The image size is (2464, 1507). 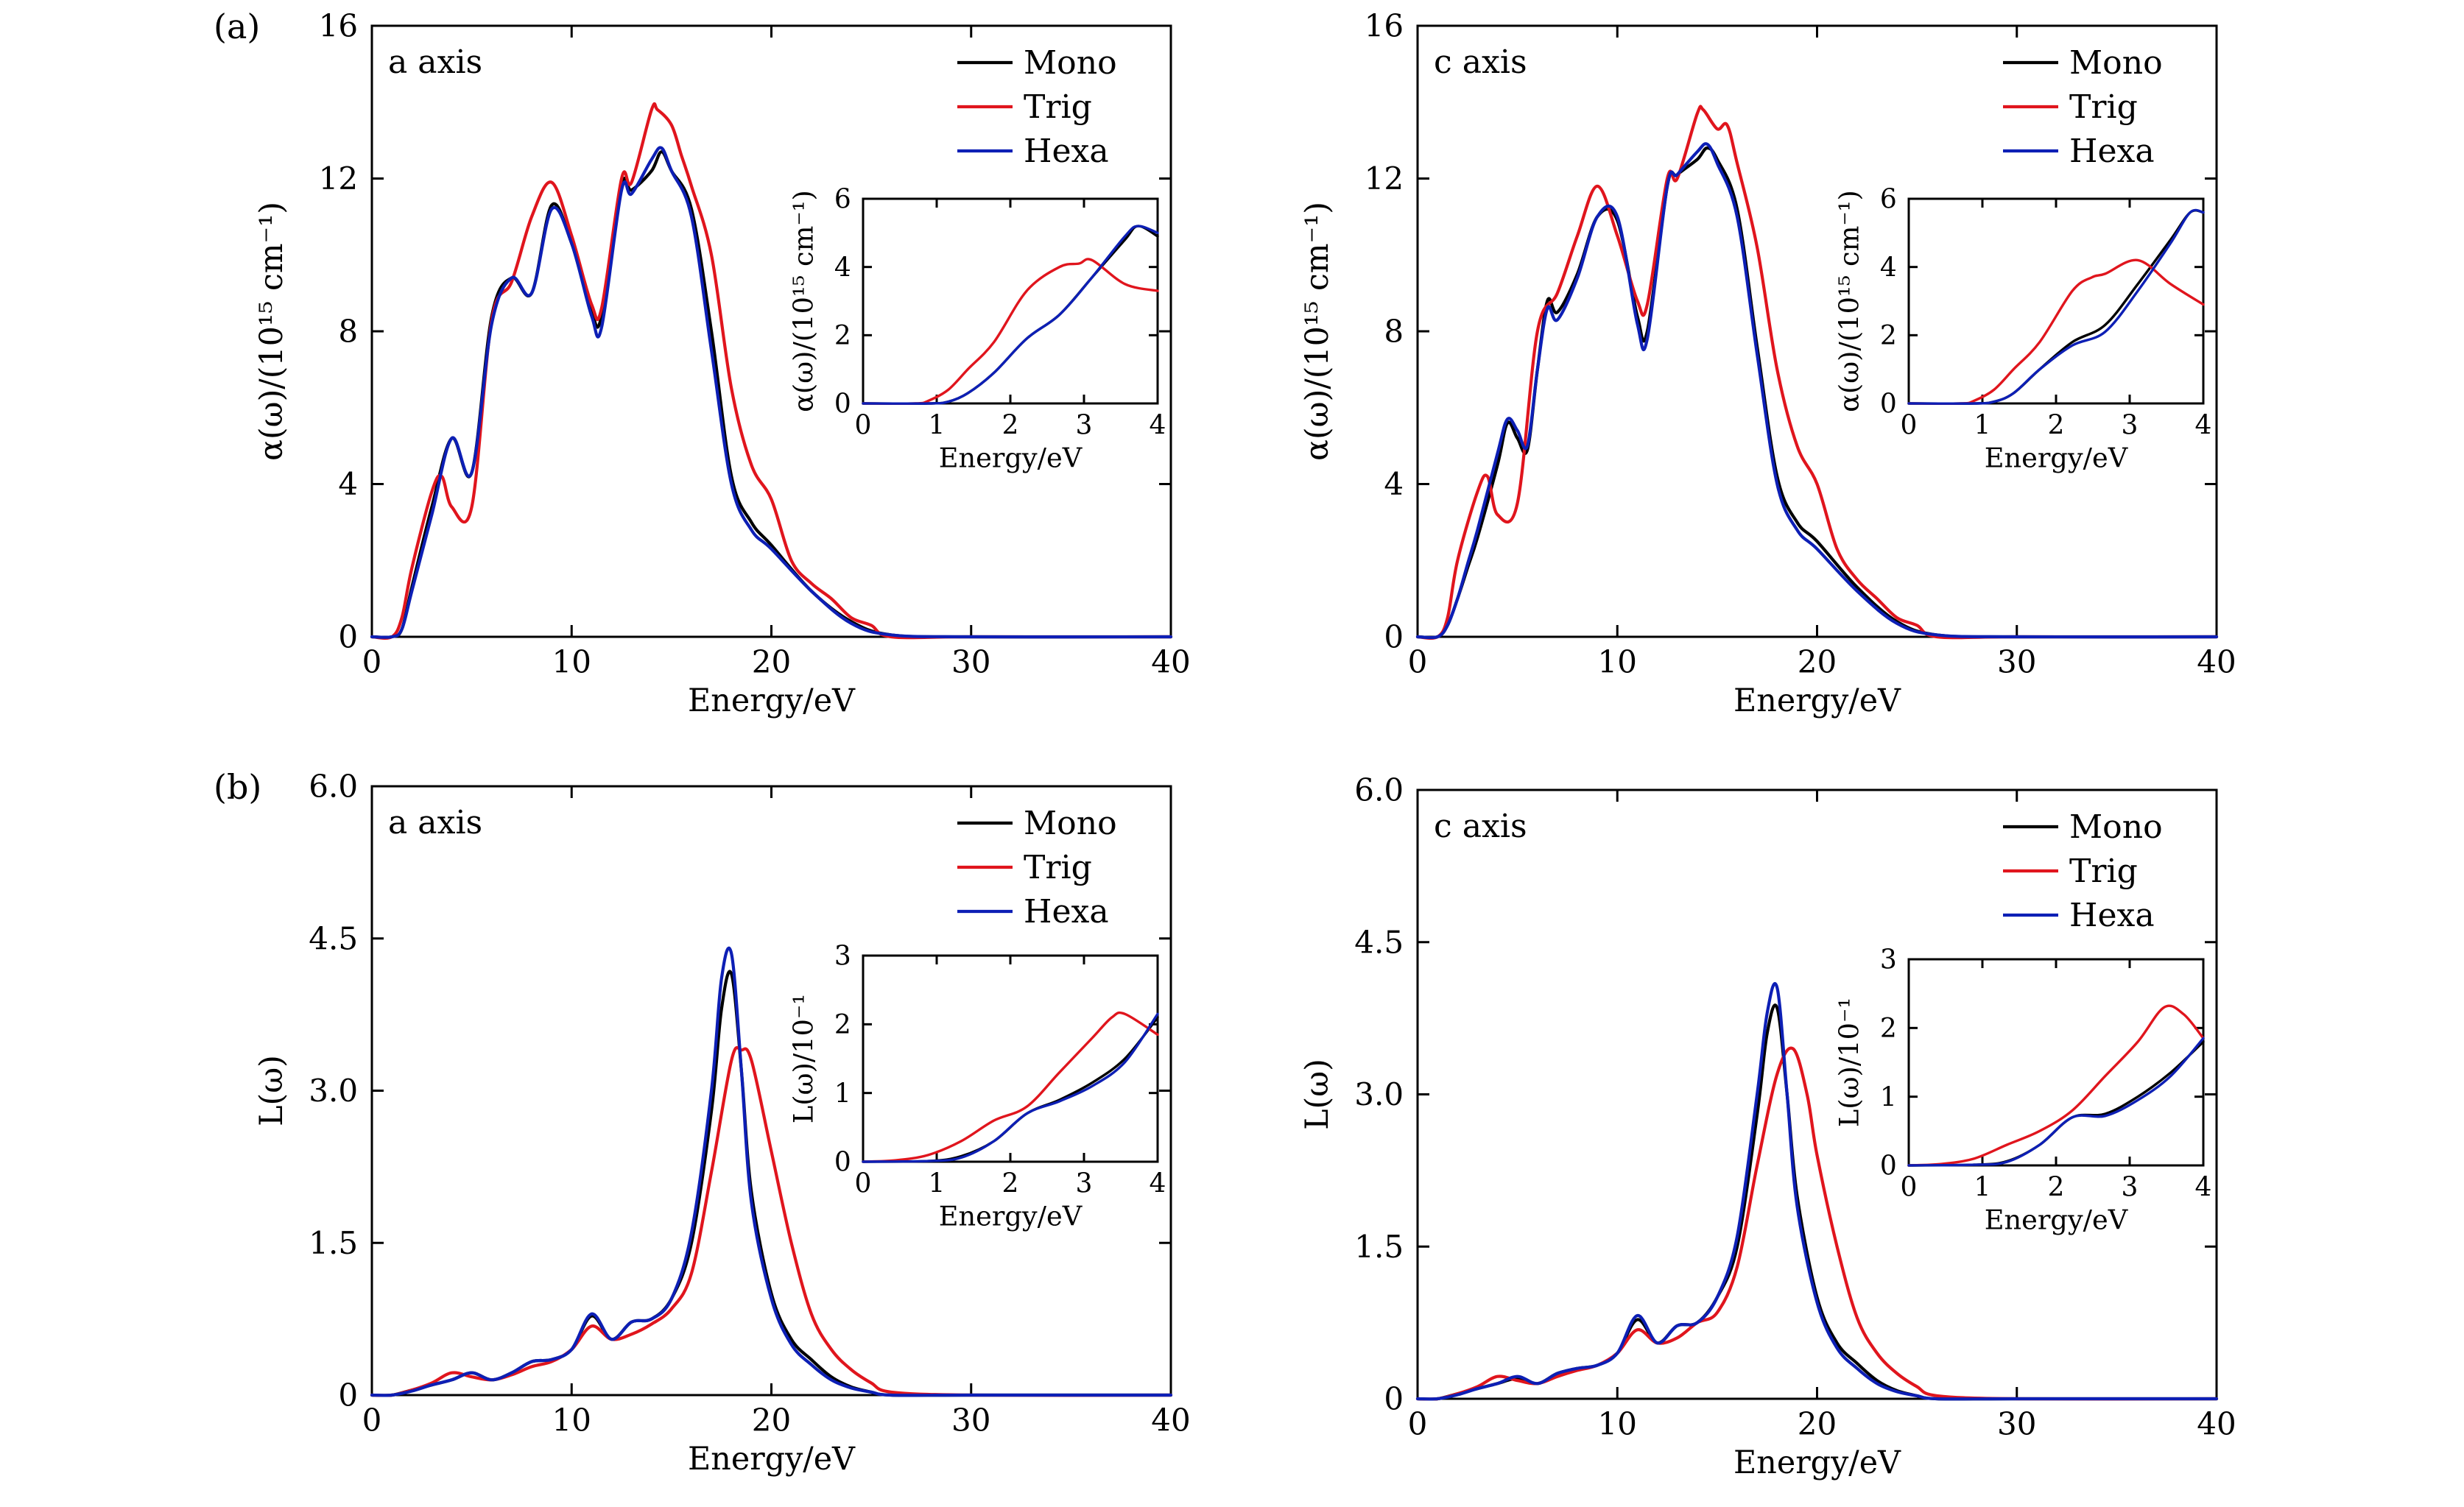 I want to click on y-tick-label: 16, so click(x=1384, y=26).